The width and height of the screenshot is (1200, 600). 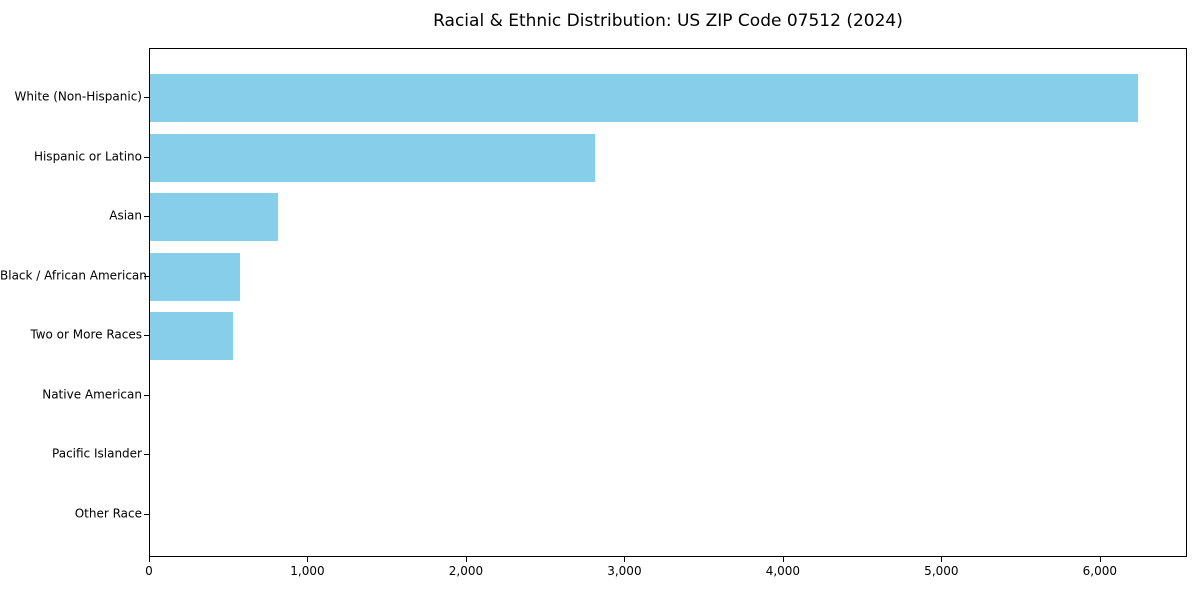 What do you see at coordinates (372, 157) in the screenshot?
I see `bar-hispanic-or-latino` at bounding box center [372, 157].